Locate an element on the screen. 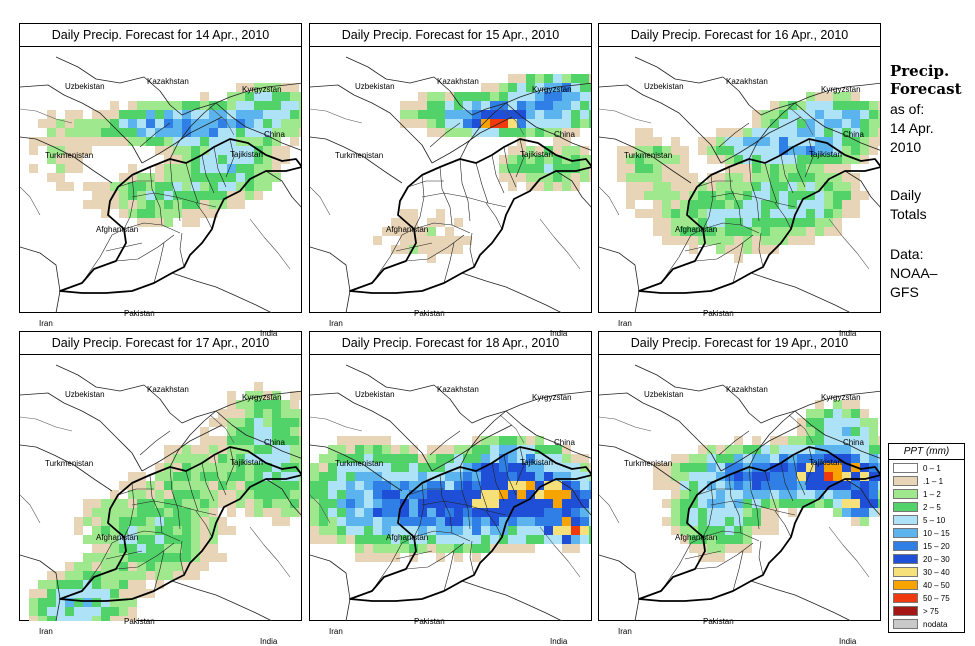  legend-label: 2 – 5 is located at coordinates (932, 507).